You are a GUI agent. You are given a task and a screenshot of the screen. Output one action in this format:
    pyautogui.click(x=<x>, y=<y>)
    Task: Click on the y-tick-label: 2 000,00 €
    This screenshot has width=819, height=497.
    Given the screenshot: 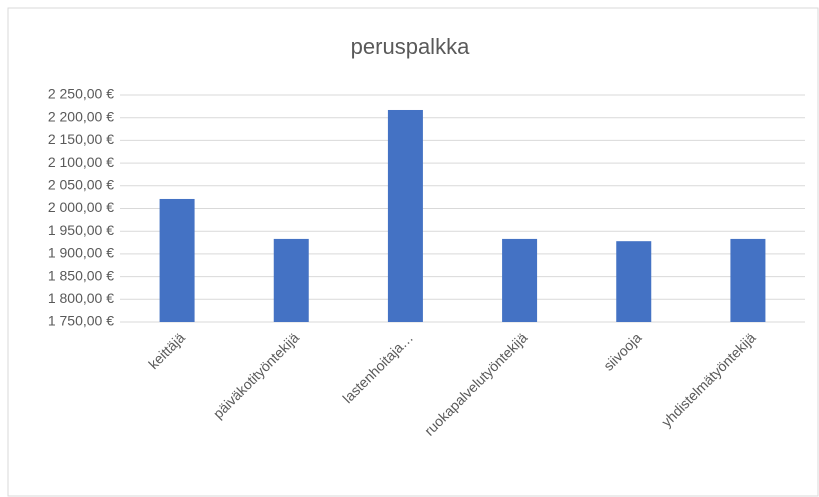 What is the action you would take?
    pyautogui.click(x=81, y=207)
    